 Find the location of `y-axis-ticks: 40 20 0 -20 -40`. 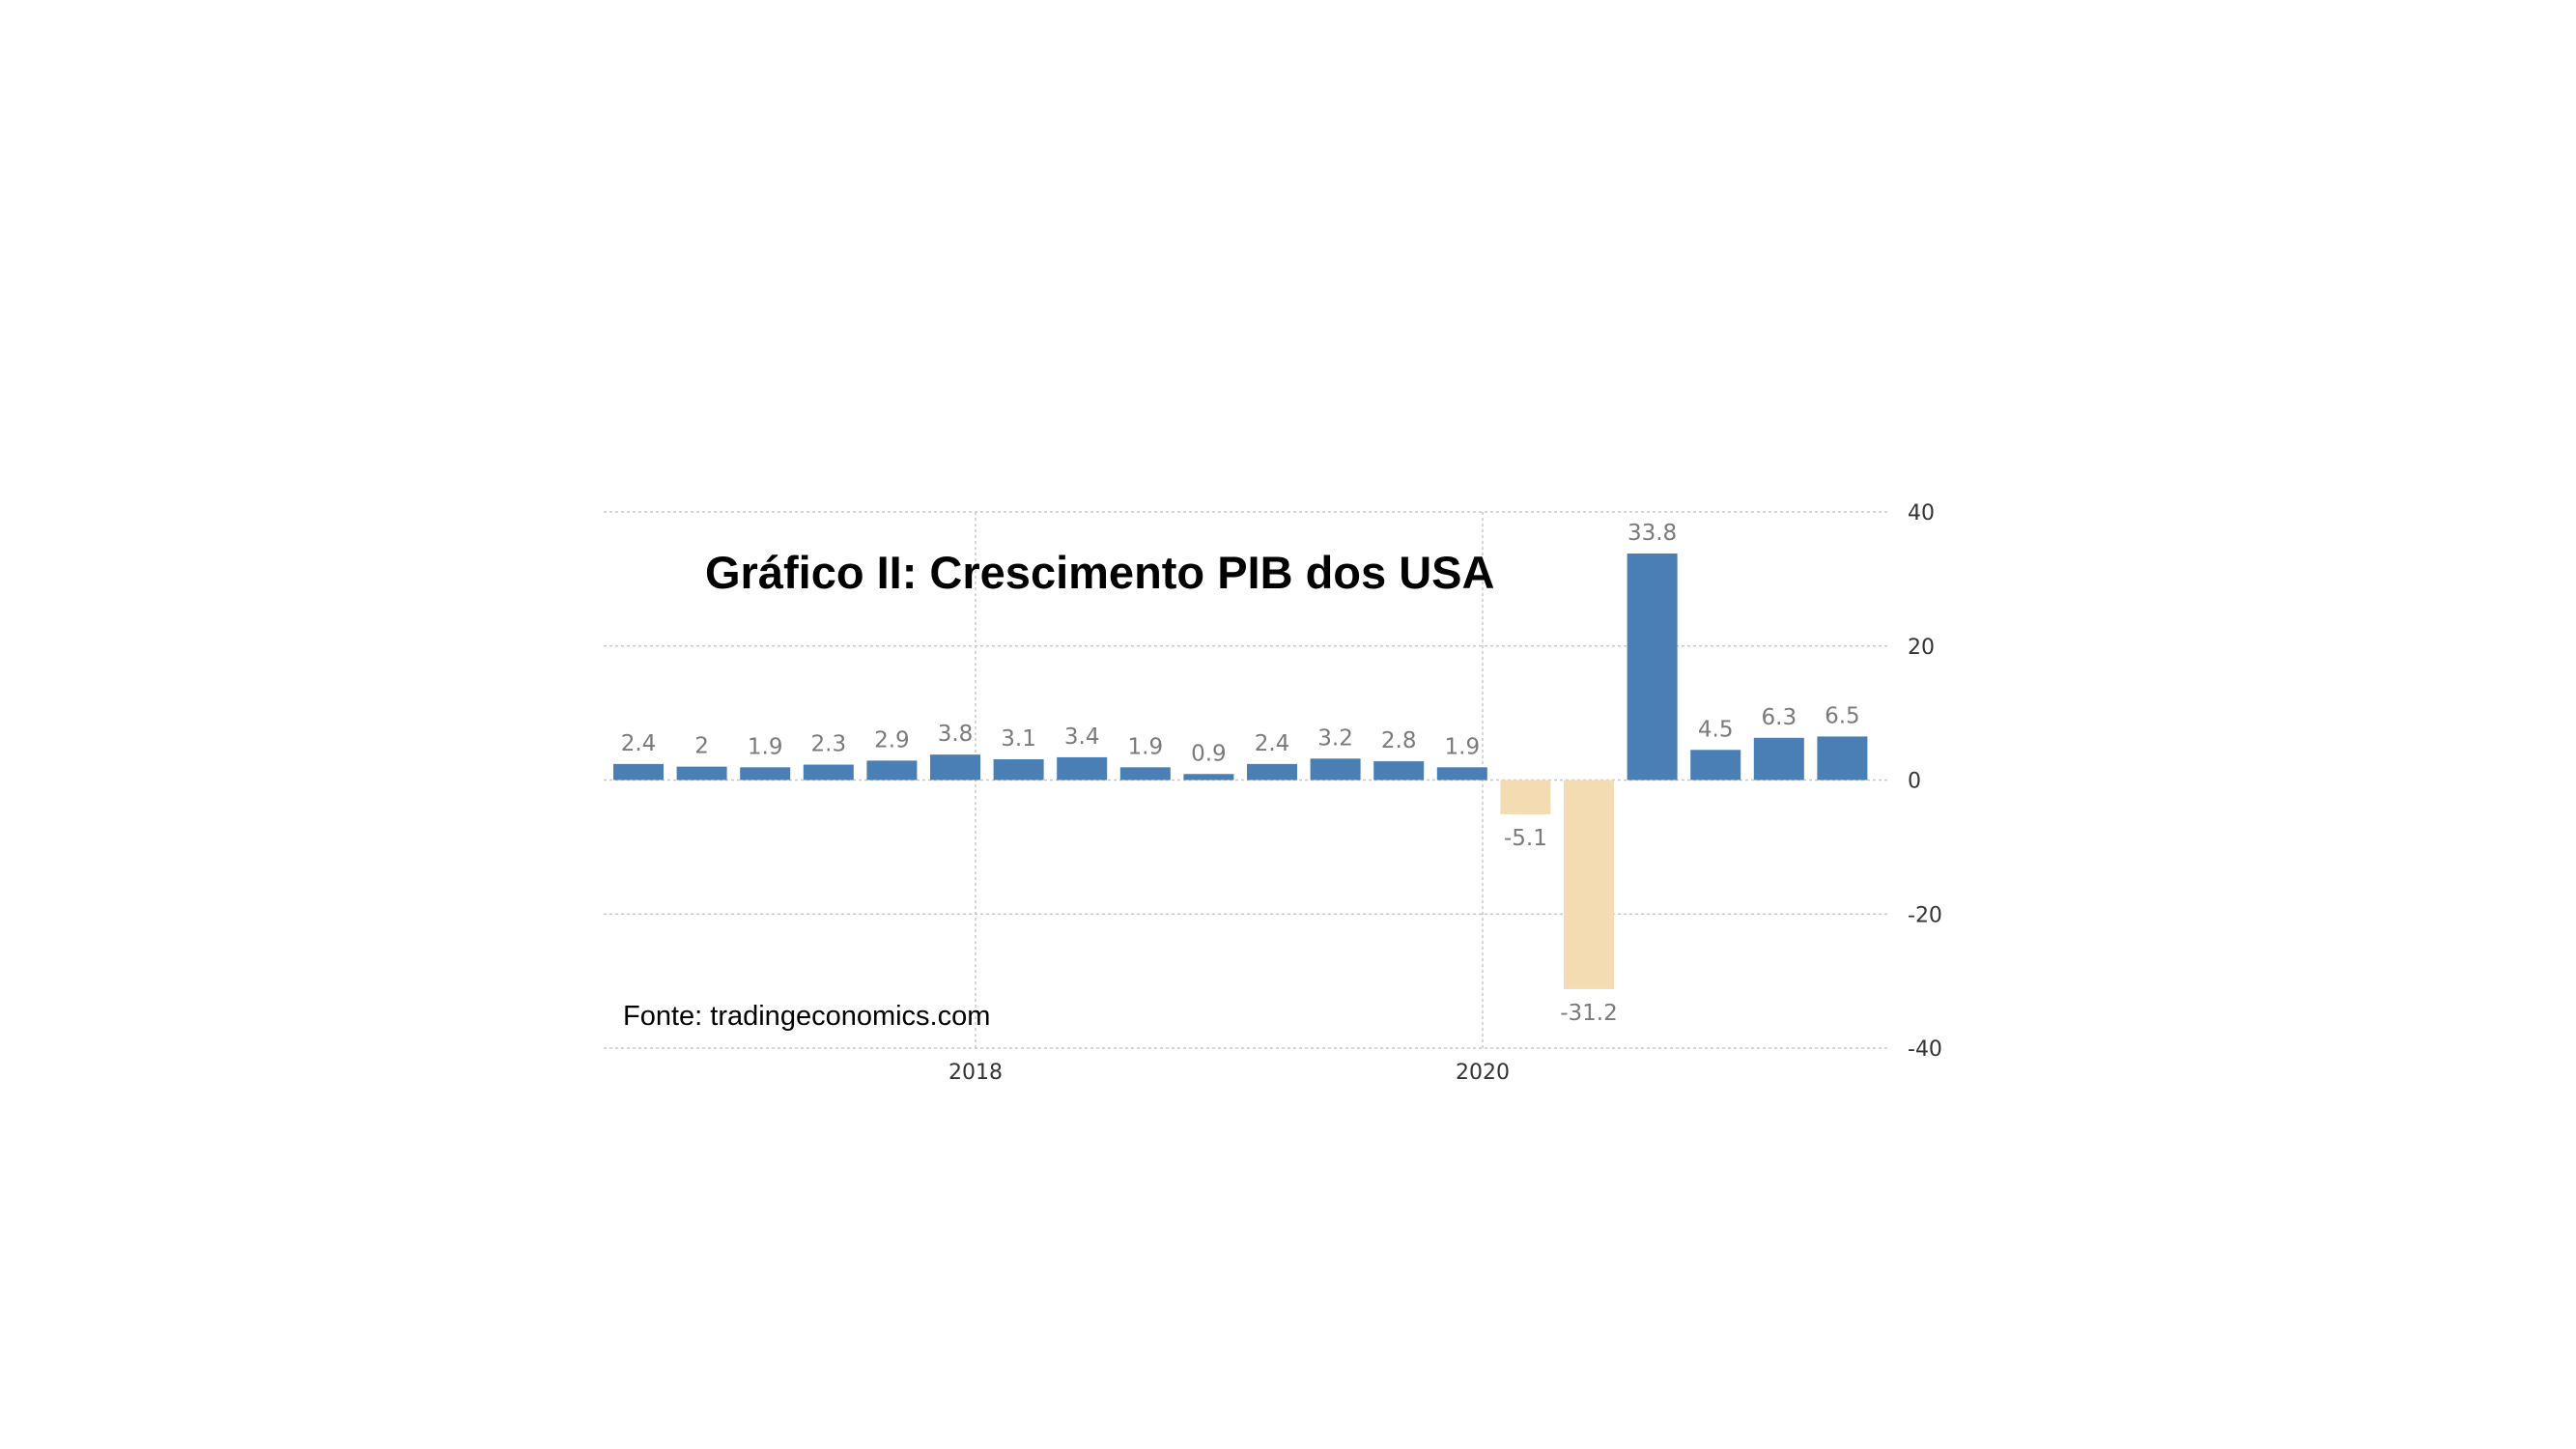

y-axis-ticks: 40 20 0 -20 -40 is located at coordinates (1925, 781).